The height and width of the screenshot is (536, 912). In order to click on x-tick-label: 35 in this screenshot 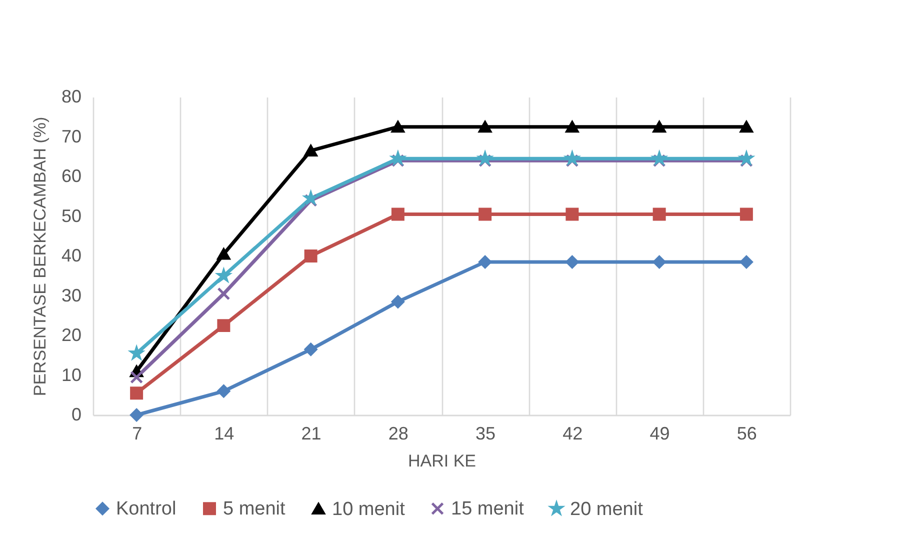, I will do `click(486, 434)`.